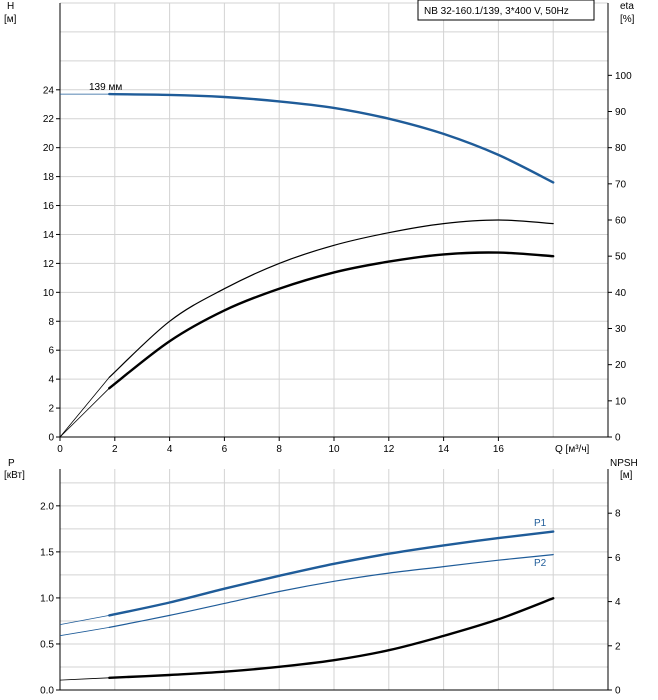 The width and height of the screenshot is (658, 700). I want to click on y-tick-label: 18, so click(49, 177).